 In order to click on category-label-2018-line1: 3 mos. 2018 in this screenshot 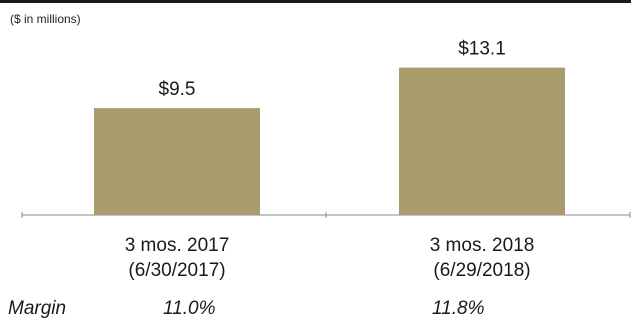, I will do `click(482, 245)`.